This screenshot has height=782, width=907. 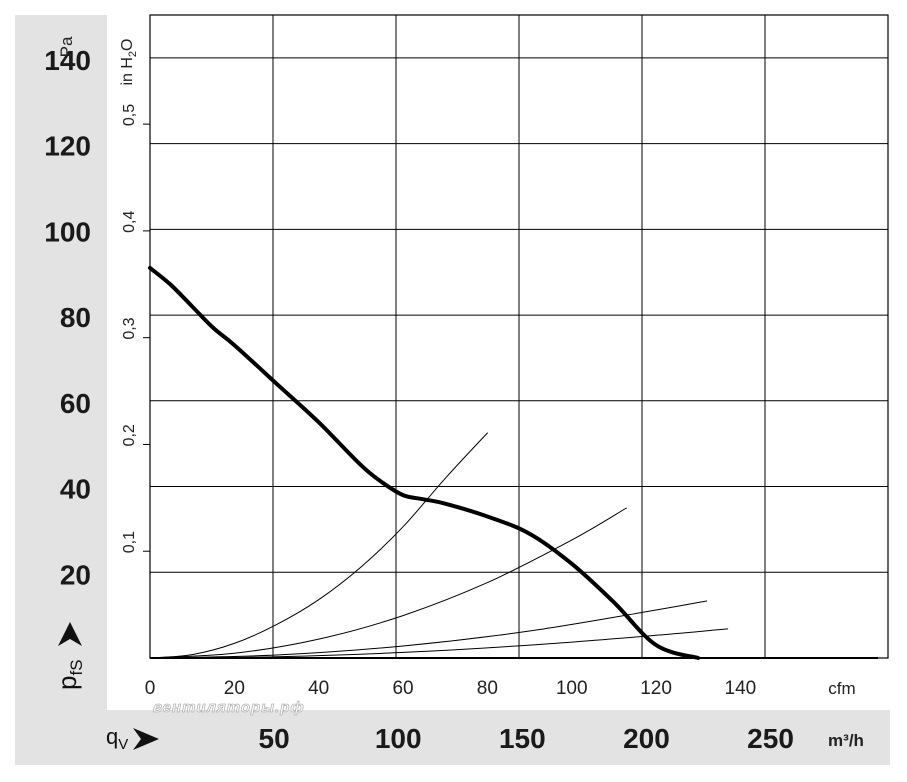 What do you see at coordinates (656, 688) in the screenshot?
I see `x-axis-cfm-tick-label: 120` at bounding box center [656, 688].